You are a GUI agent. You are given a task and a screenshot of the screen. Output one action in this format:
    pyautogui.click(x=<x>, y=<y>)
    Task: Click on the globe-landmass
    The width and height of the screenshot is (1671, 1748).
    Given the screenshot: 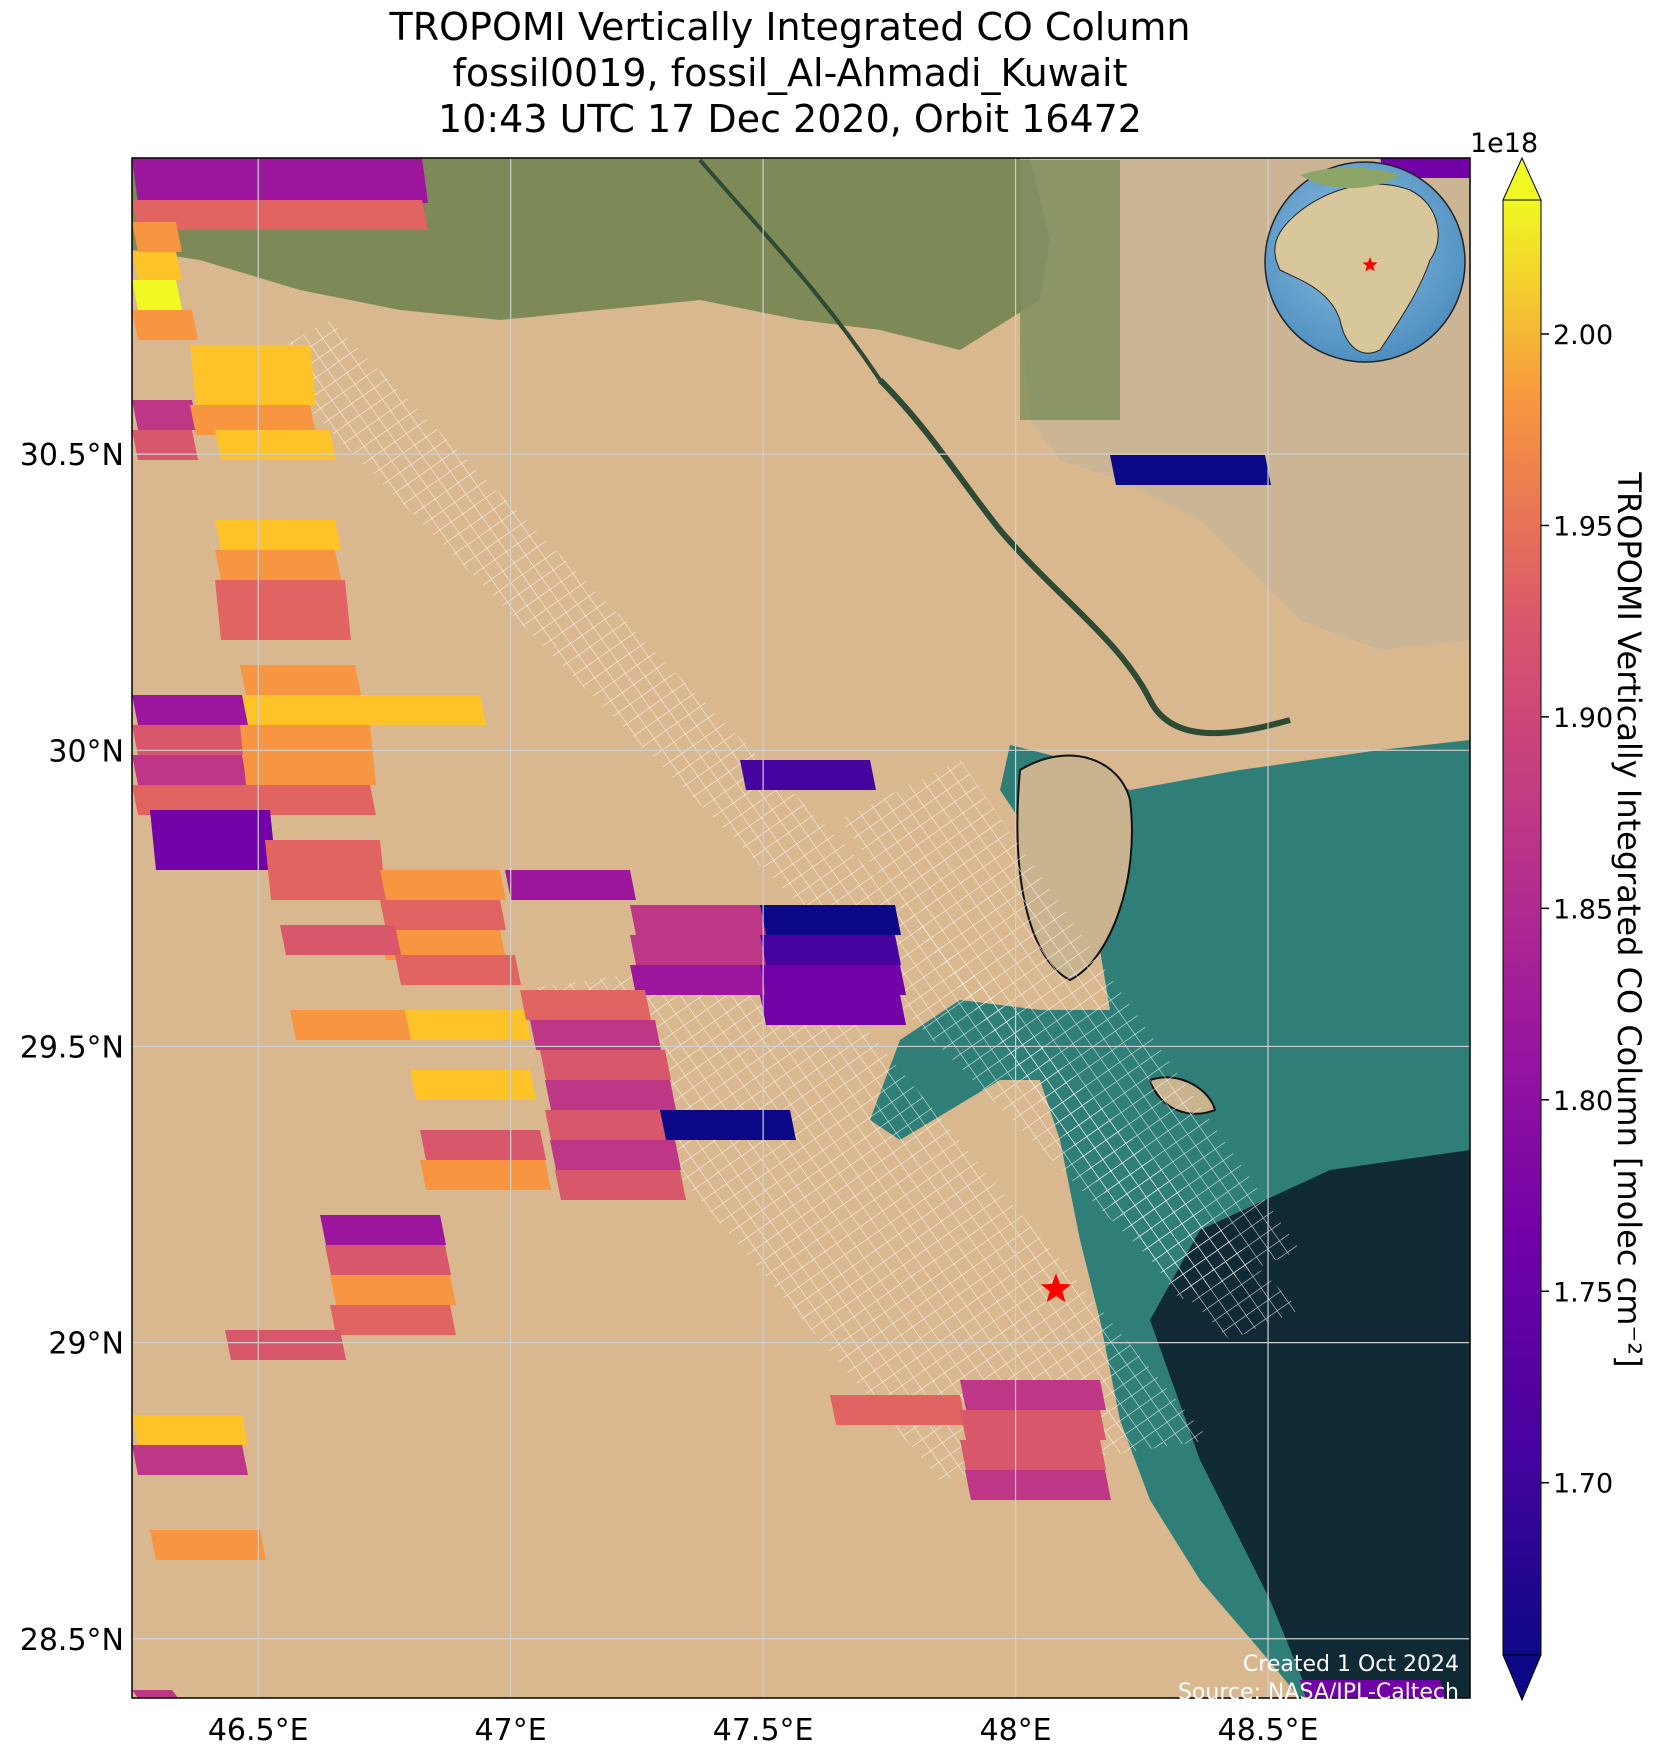 What is the action you would take?
    pyautogui.click(x=1356, y=268)
    